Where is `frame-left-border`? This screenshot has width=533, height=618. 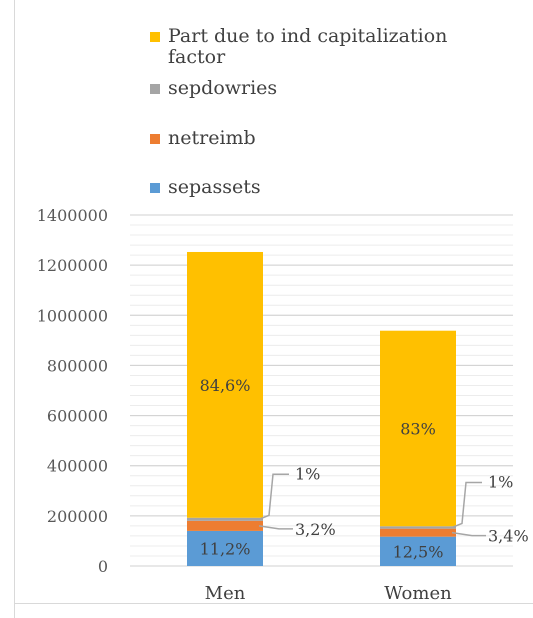 frame-left-border is located at coordinates (14, 309).